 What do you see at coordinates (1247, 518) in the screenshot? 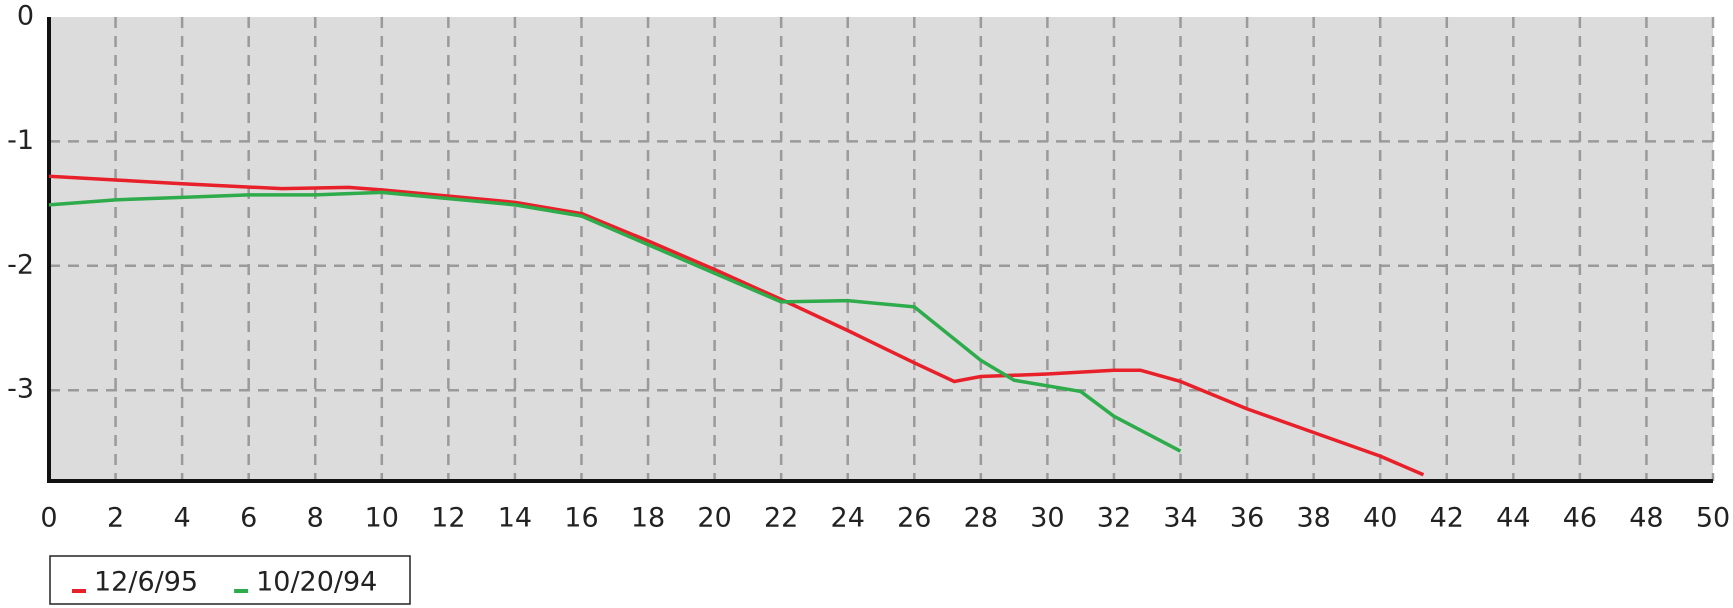
I see `x-tick-label: 36` at bounding box center [1247, 518].